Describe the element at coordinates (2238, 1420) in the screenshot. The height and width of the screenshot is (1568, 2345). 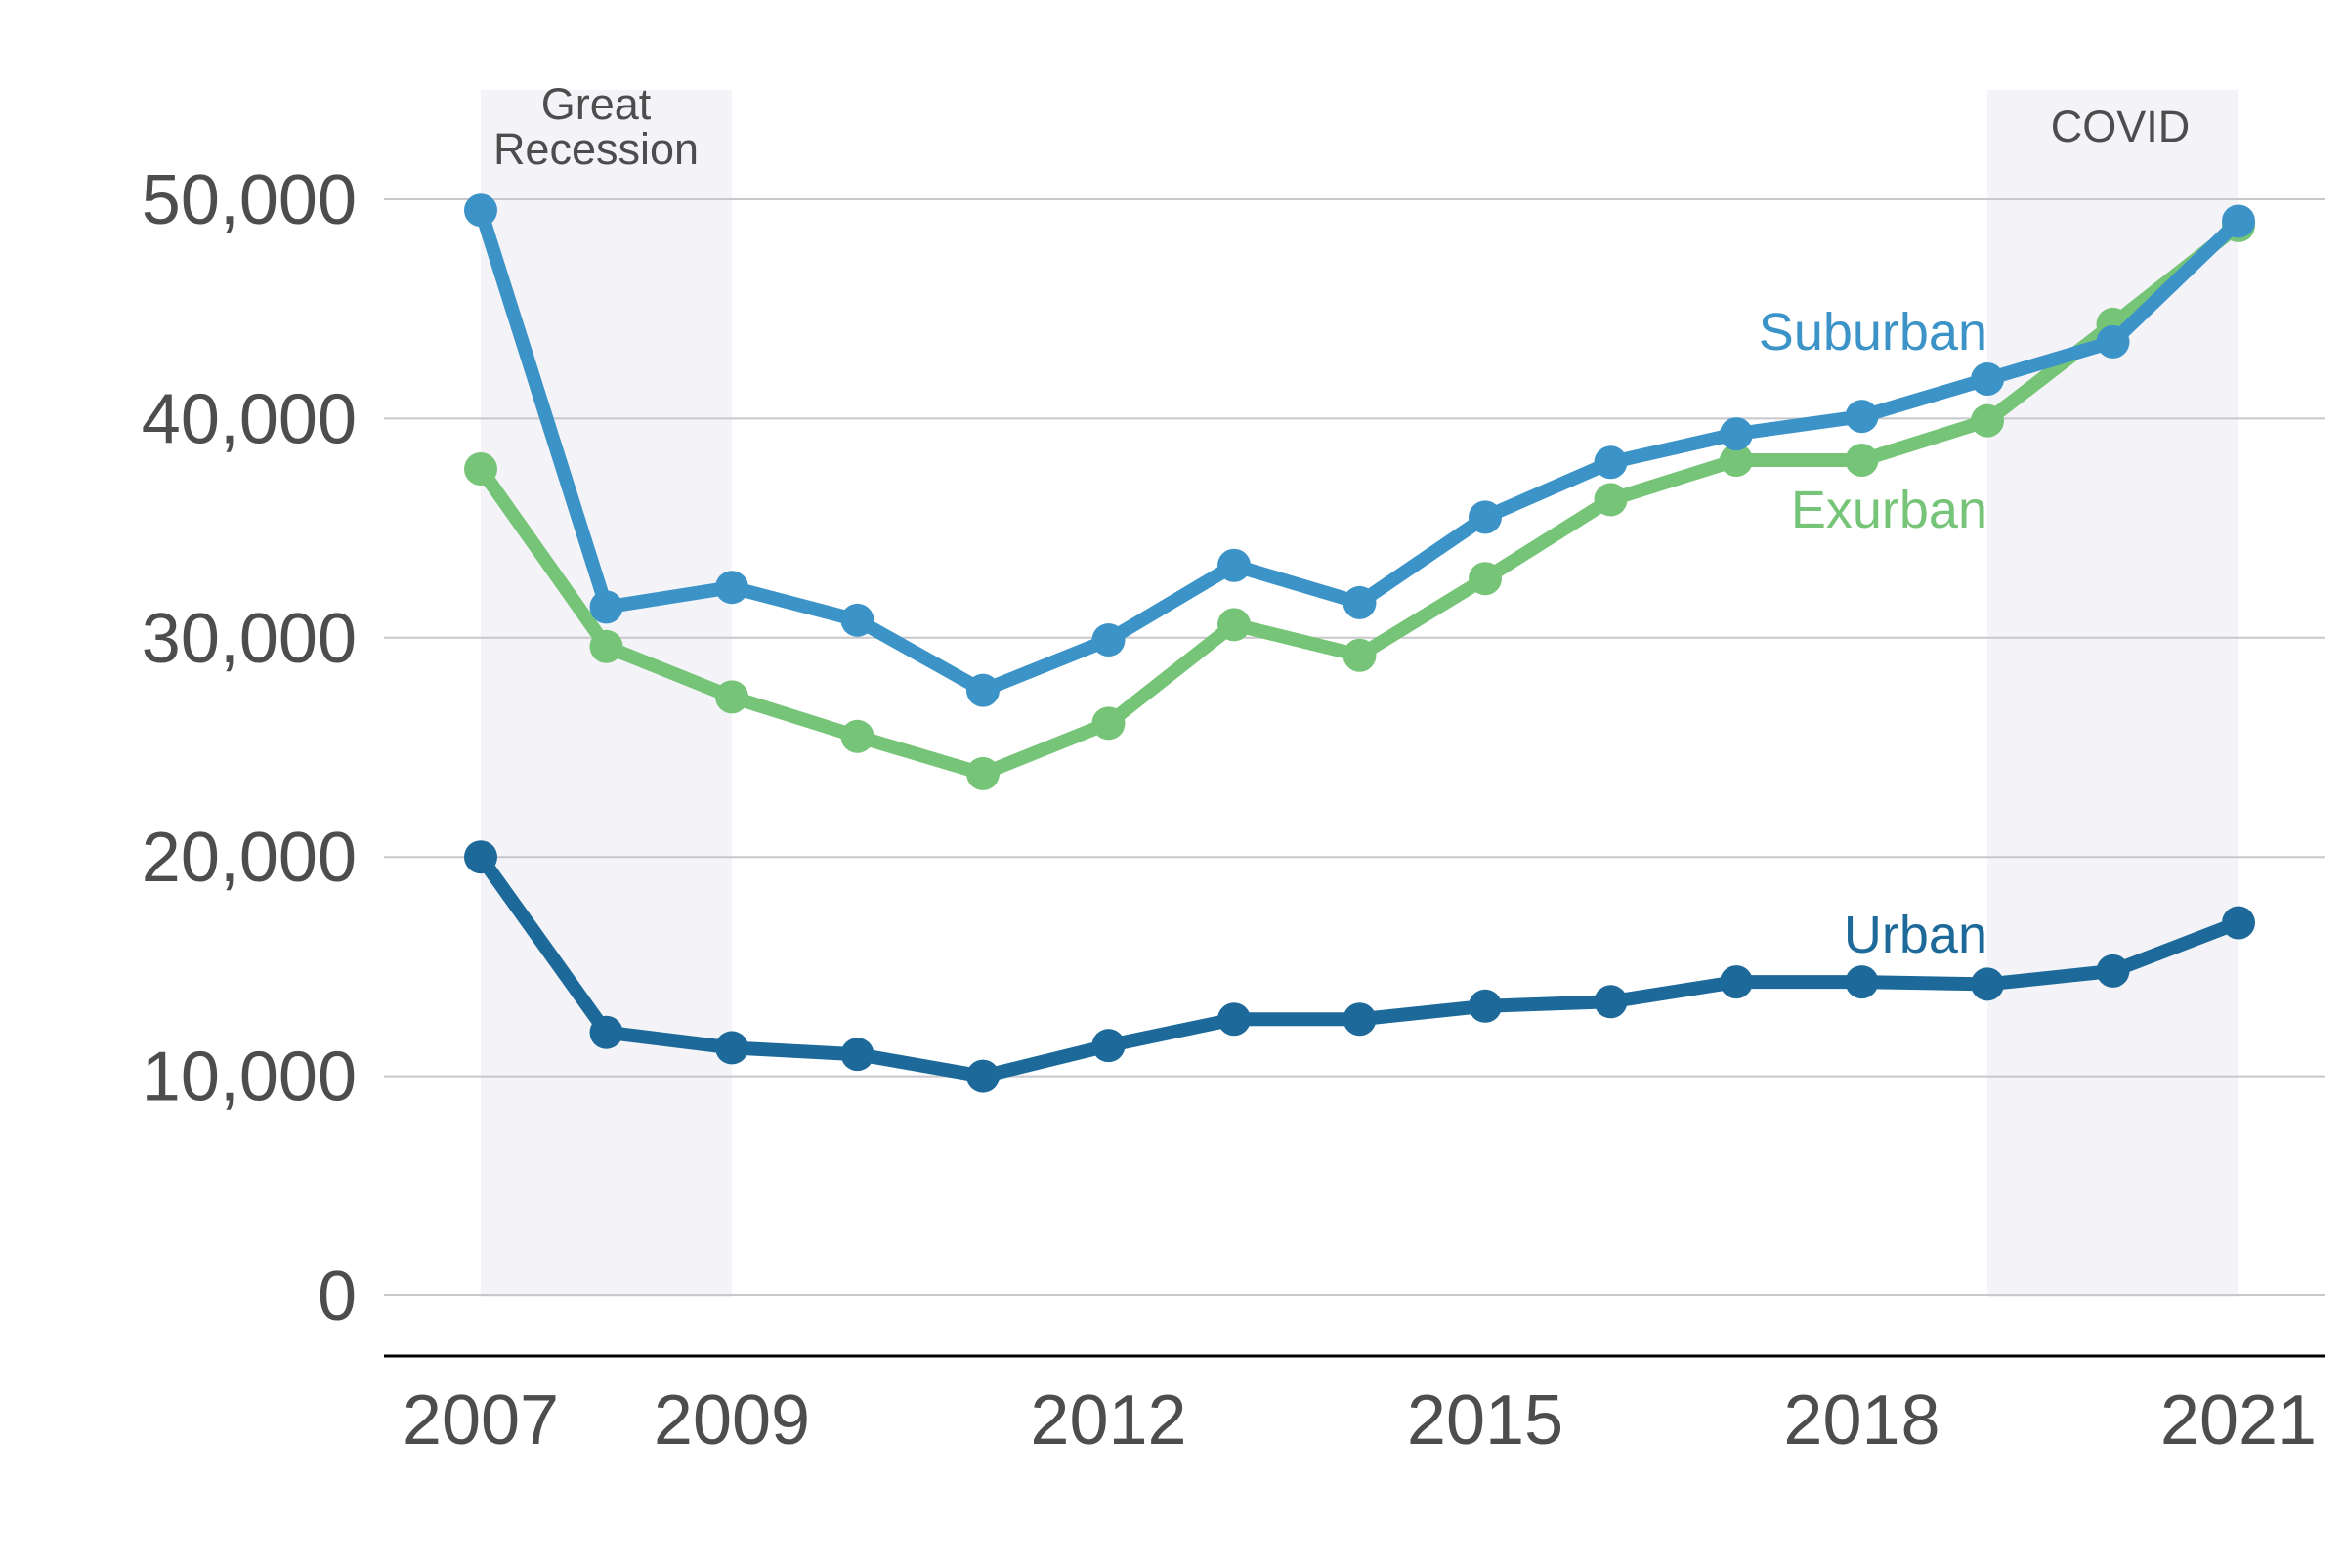
I see `x-tick-label: 2021` at that location.